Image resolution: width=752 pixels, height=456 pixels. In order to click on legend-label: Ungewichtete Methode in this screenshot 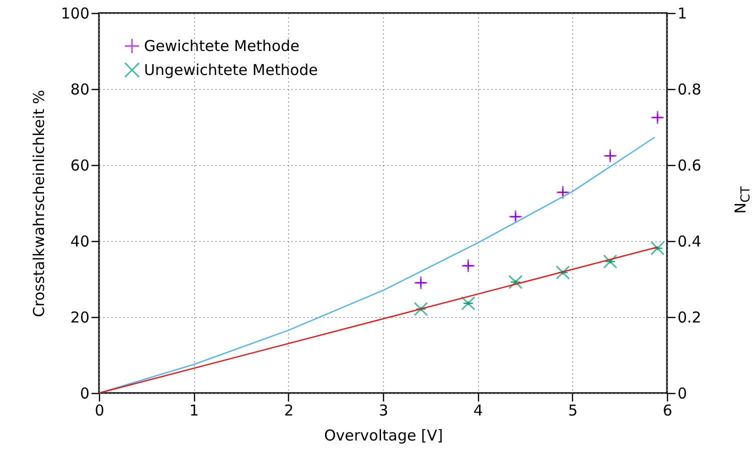, I will do `click(231, 70)`.